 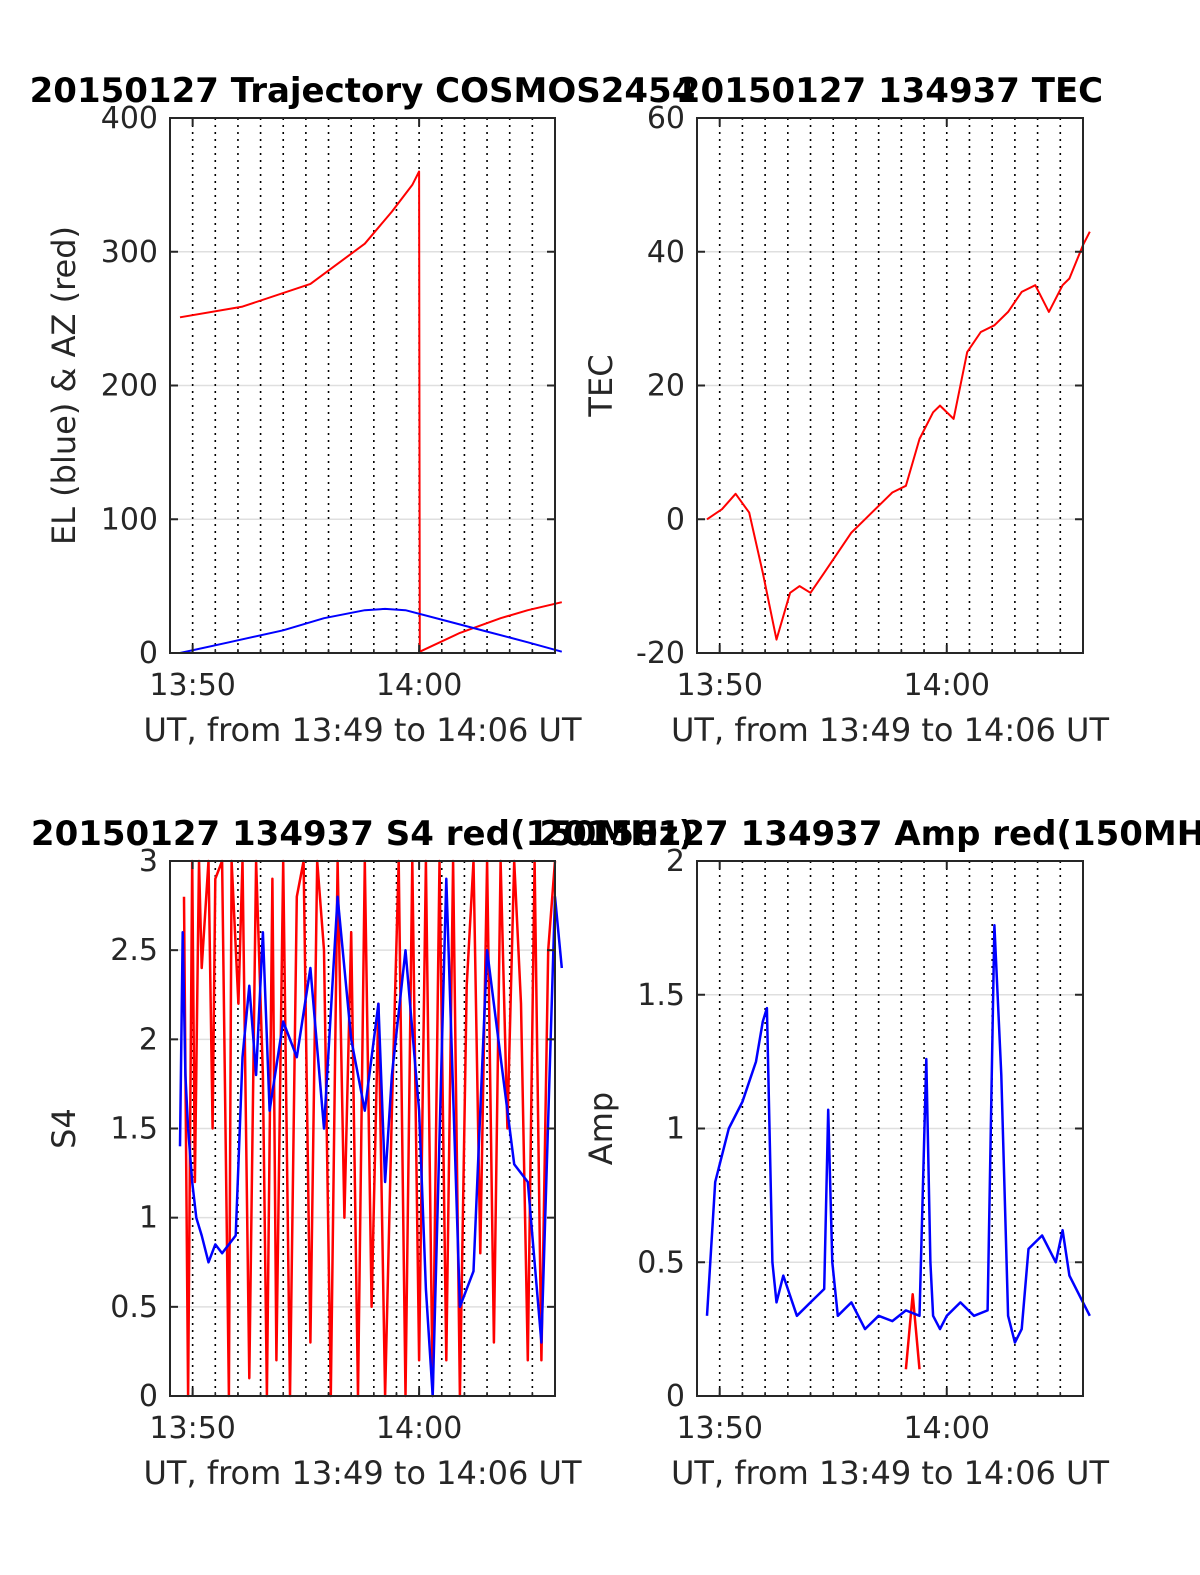 I want to click on y-axis-label: Amp, so click(x=601, y=1128).